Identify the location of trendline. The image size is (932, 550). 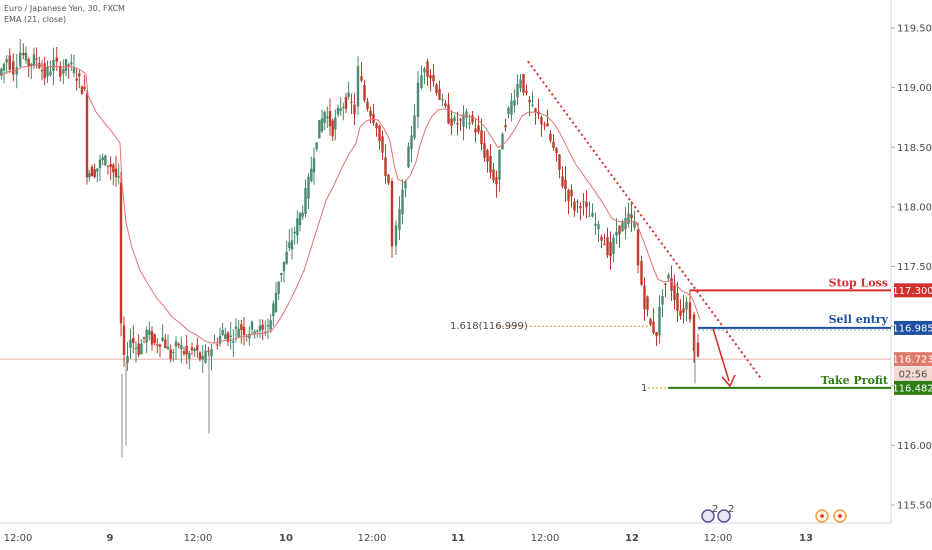
(645, 220).